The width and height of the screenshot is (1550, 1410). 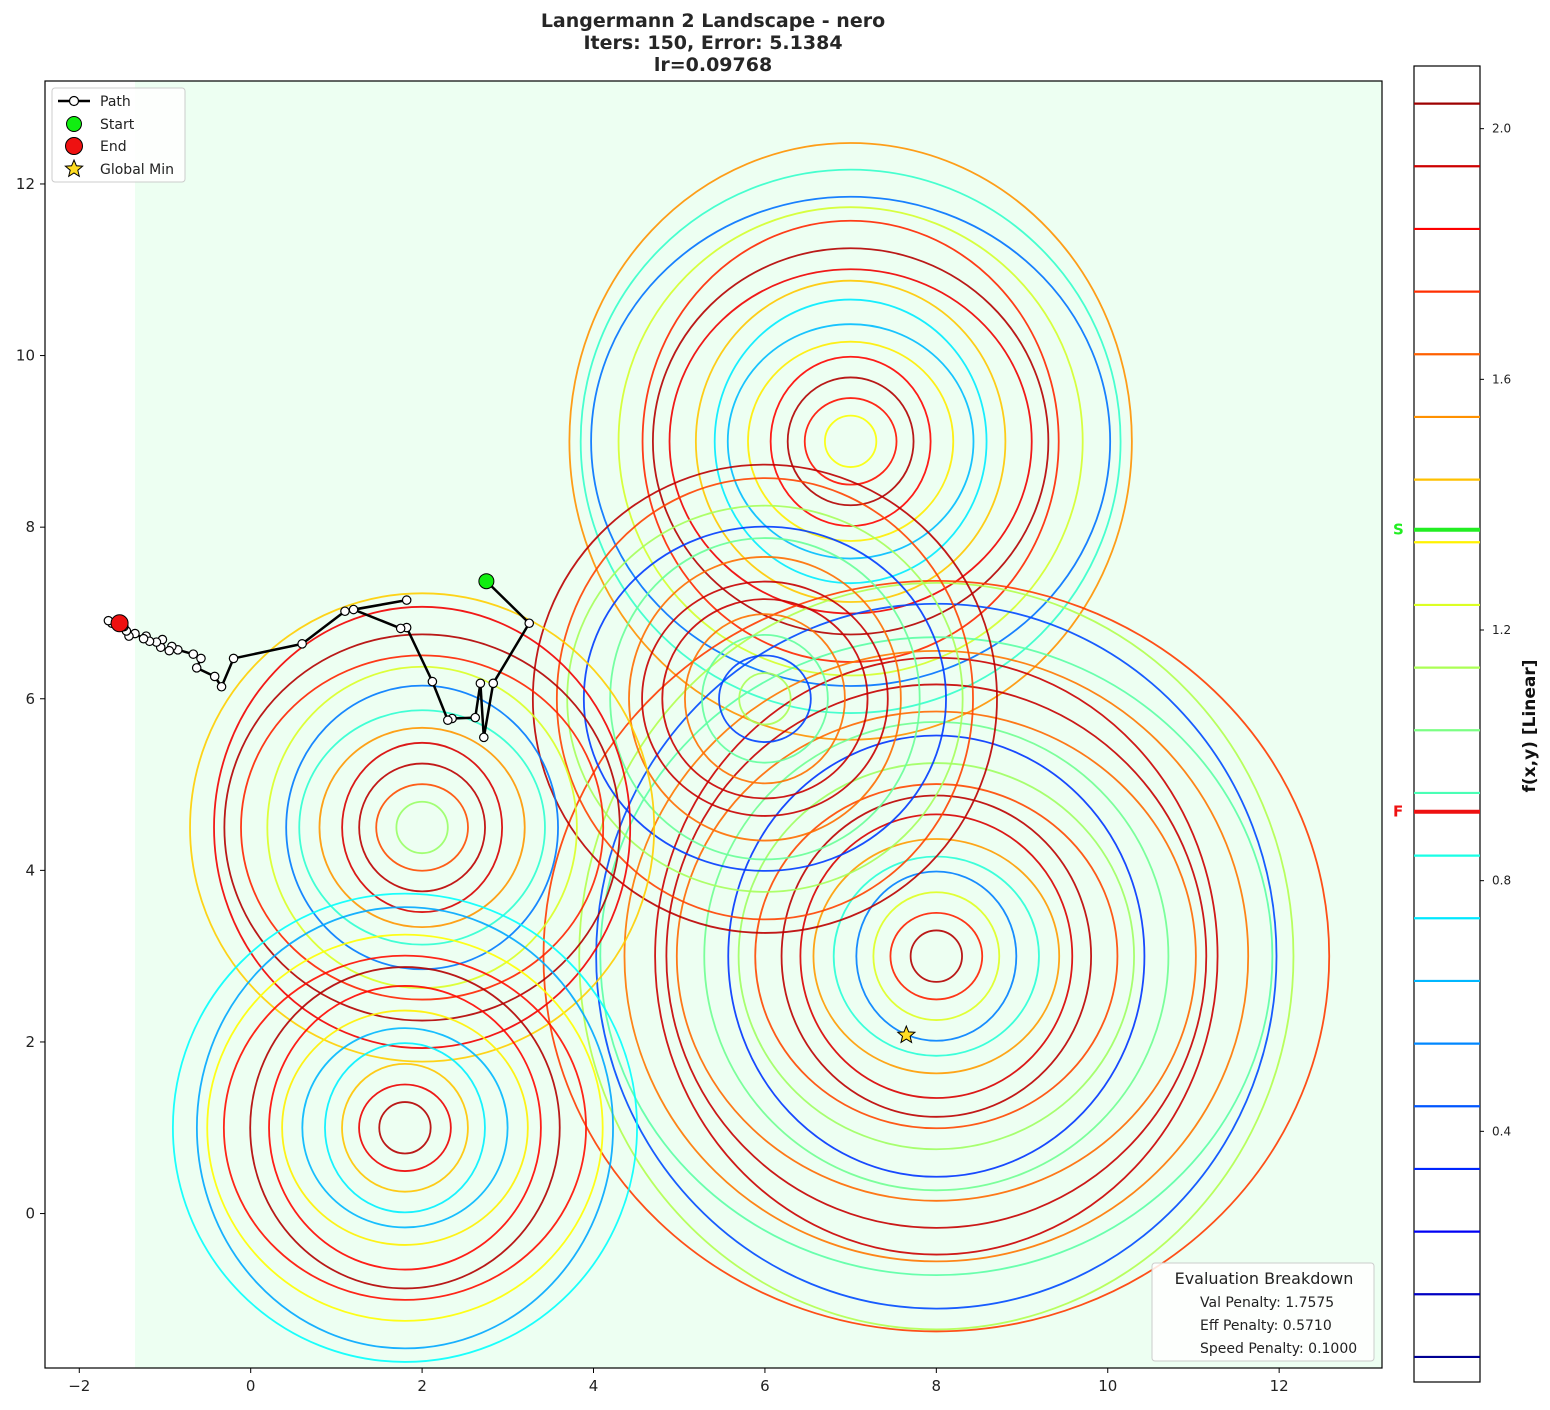 What do you see at coordinates (137, 170) in the screenshot?
I see `legend-label-global-min: Global Min` at bounding box center [137, 170].